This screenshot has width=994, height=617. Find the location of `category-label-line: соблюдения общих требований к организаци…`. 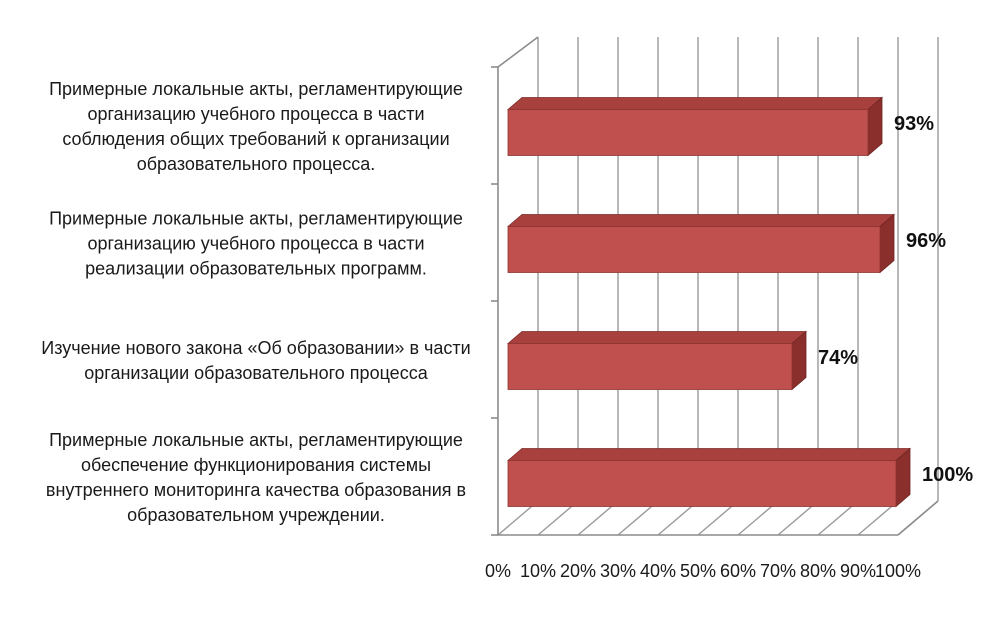

category-label-line: соблюдения общих требований к организаци… is located at coordinates (255, 139).